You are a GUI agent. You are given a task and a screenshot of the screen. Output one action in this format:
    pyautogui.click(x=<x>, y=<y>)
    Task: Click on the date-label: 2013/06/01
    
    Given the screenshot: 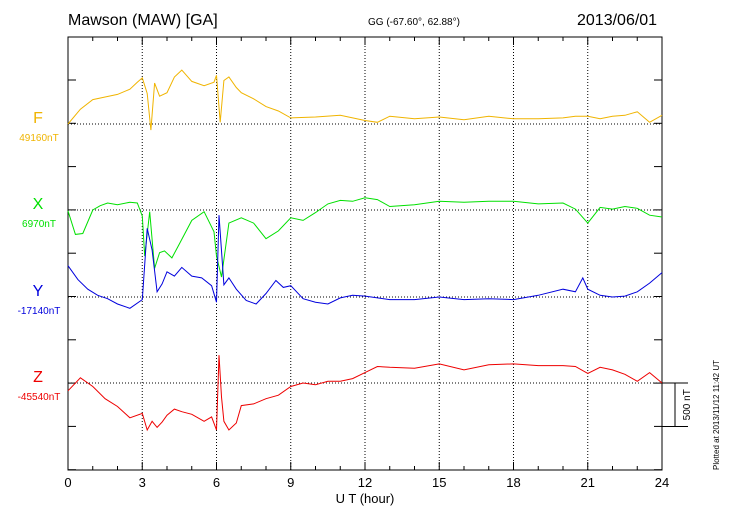 What is the action you would take?
    pyautogui.click(x=617, y=20)
    